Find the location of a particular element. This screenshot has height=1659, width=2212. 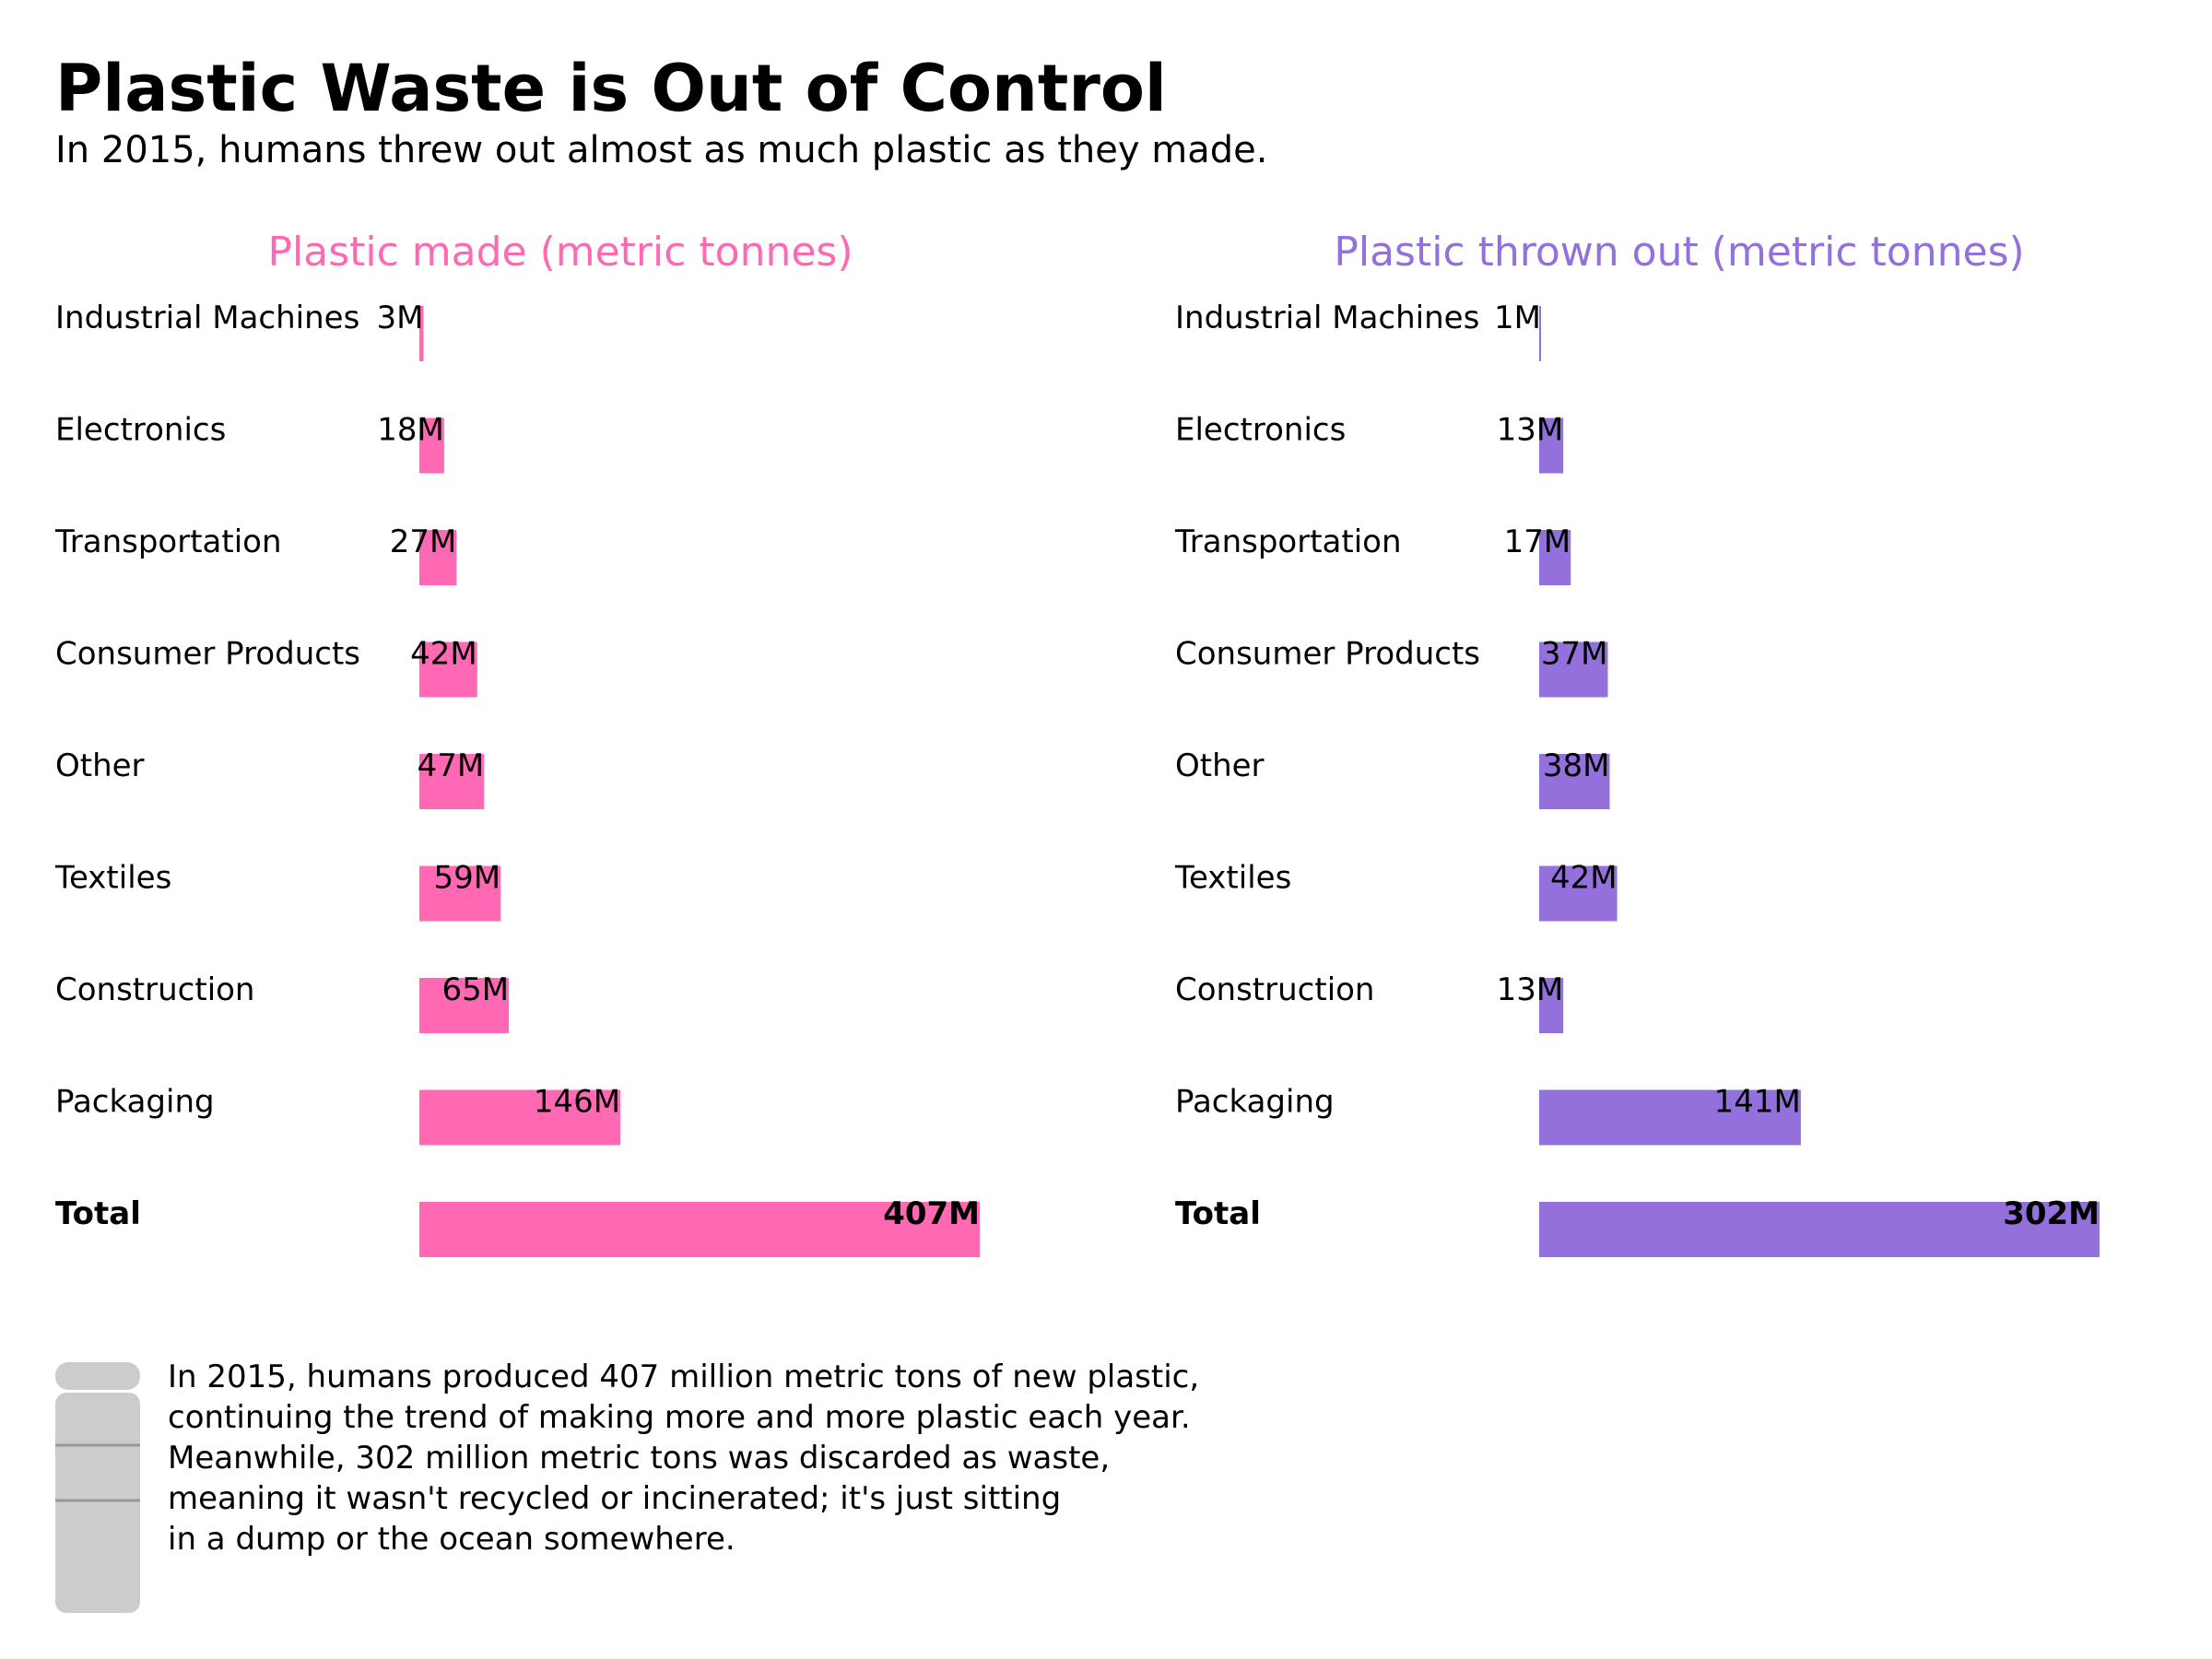

value-label: 27M is located at coordinates (423, 542).